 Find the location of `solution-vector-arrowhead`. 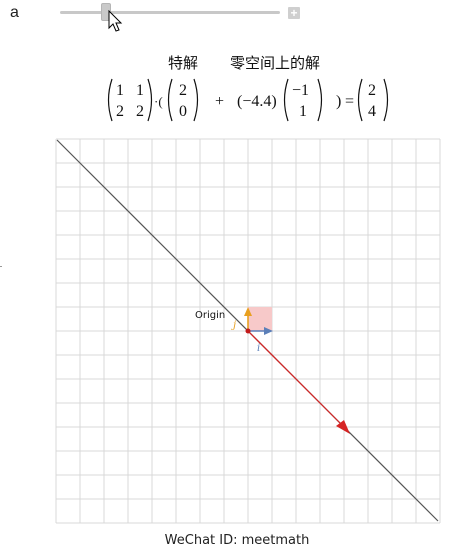

solution-vector-arrowhead is located at coordinates (343, 427).